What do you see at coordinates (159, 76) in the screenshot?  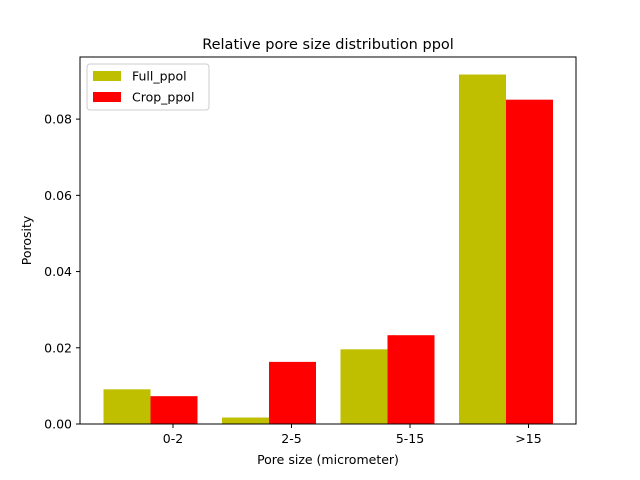 I see `legend-label: Full_ppol` at bounding box center [159, 76].